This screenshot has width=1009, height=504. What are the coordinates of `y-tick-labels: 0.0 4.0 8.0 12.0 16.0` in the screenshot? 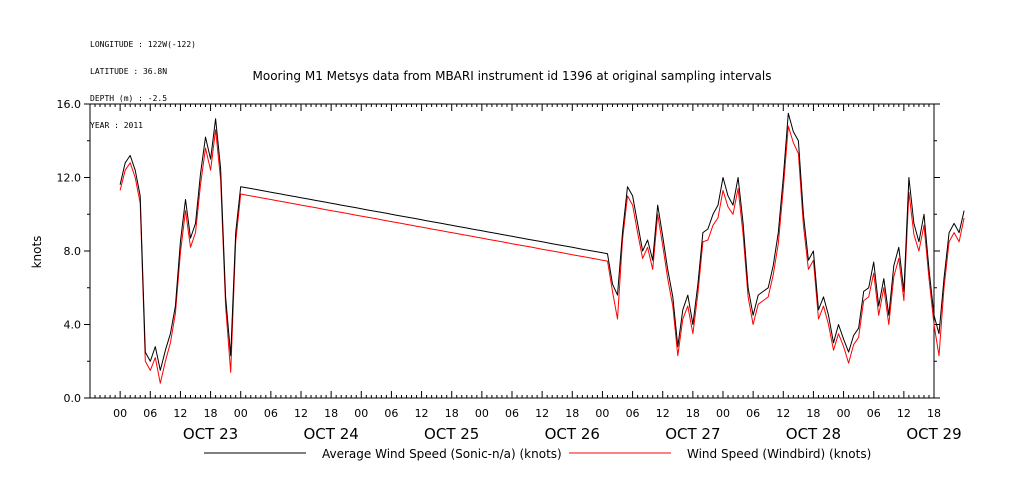 It's located at (69, 251).